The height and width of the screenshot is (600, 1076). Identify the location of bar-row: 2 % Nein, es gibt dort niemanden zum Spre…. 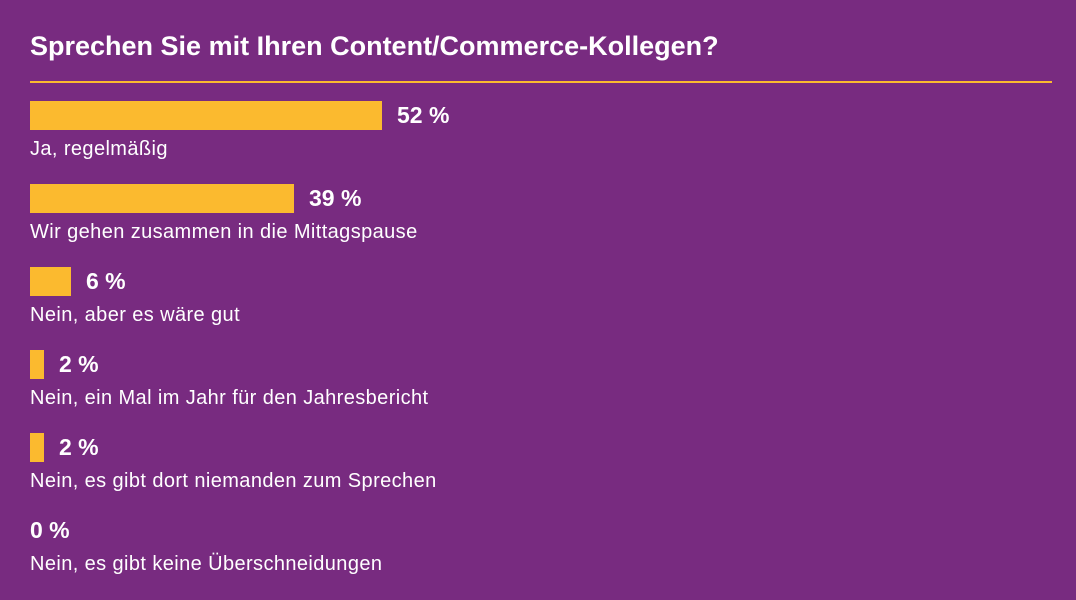
(540, 474).